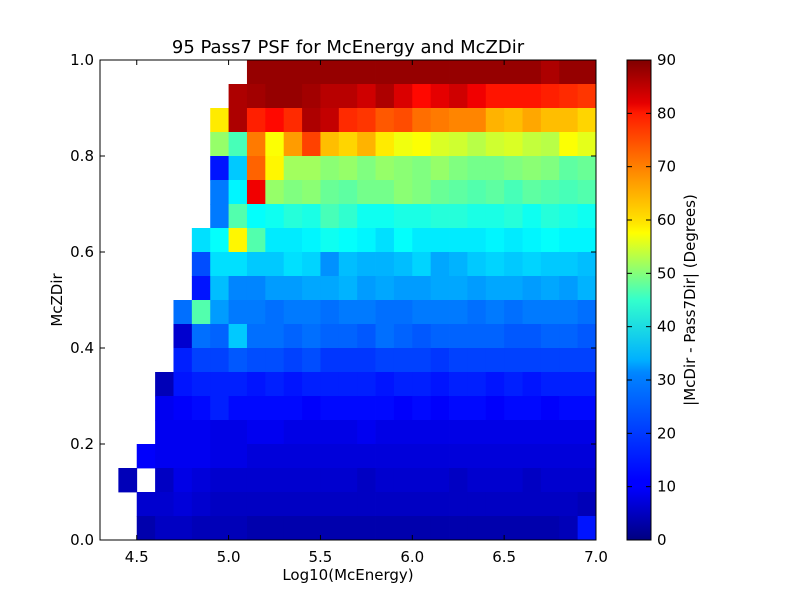 This screenshot has width=800, height=600. What do you see at coordinates (666, 380) in the screenshot?
I see `colorbar-tick-label: 30` at bounding box center [666, 380].